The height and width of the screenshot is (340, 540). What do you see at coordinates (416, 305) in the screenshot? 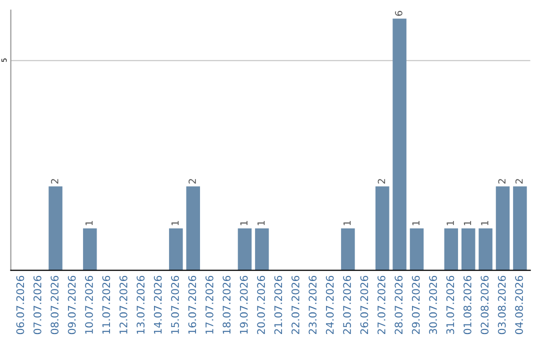
I see `x-tick-label: 29.07.2026` at bounding box center [416, 305].